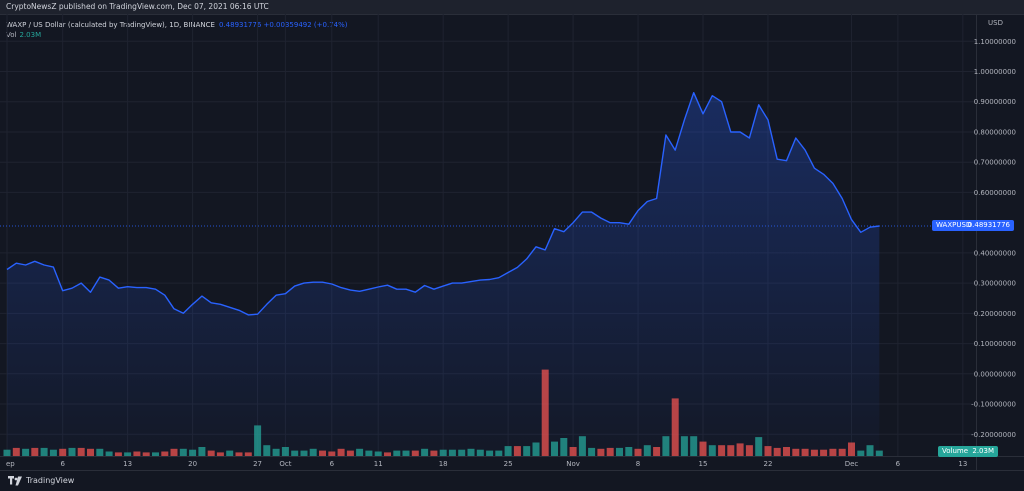 Image resolution: width=1024 pixels, height=491 pixels. Describe the element at coordinates (995, 314) in the screenshot. I see `y-tick-label: 0.20000000` at that location.